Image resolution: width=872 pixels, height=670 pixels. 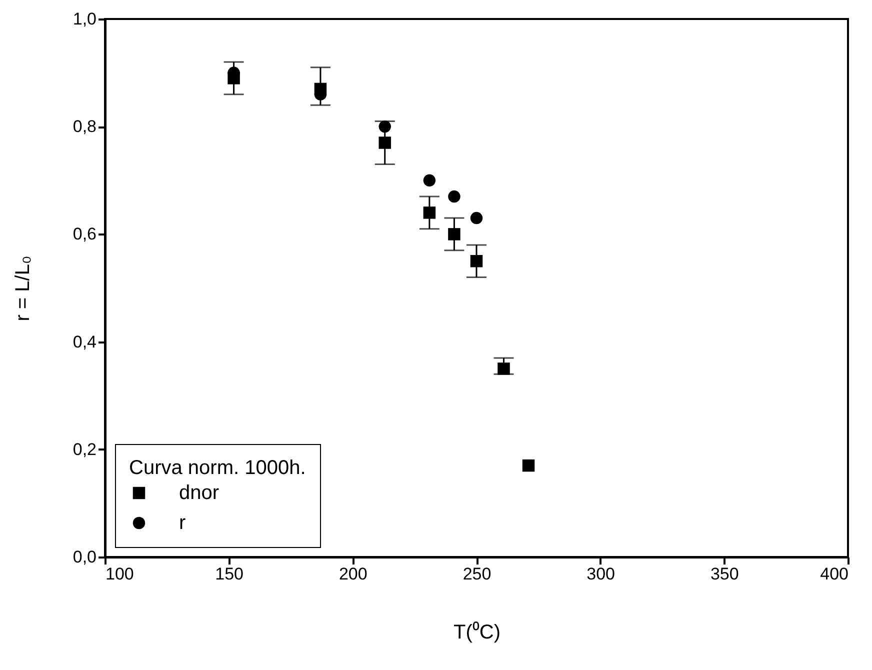 What do you see at coordinates (199, 493) in the screenshot?
I see `legend-label: dnor` at bounding box center [199, 493].